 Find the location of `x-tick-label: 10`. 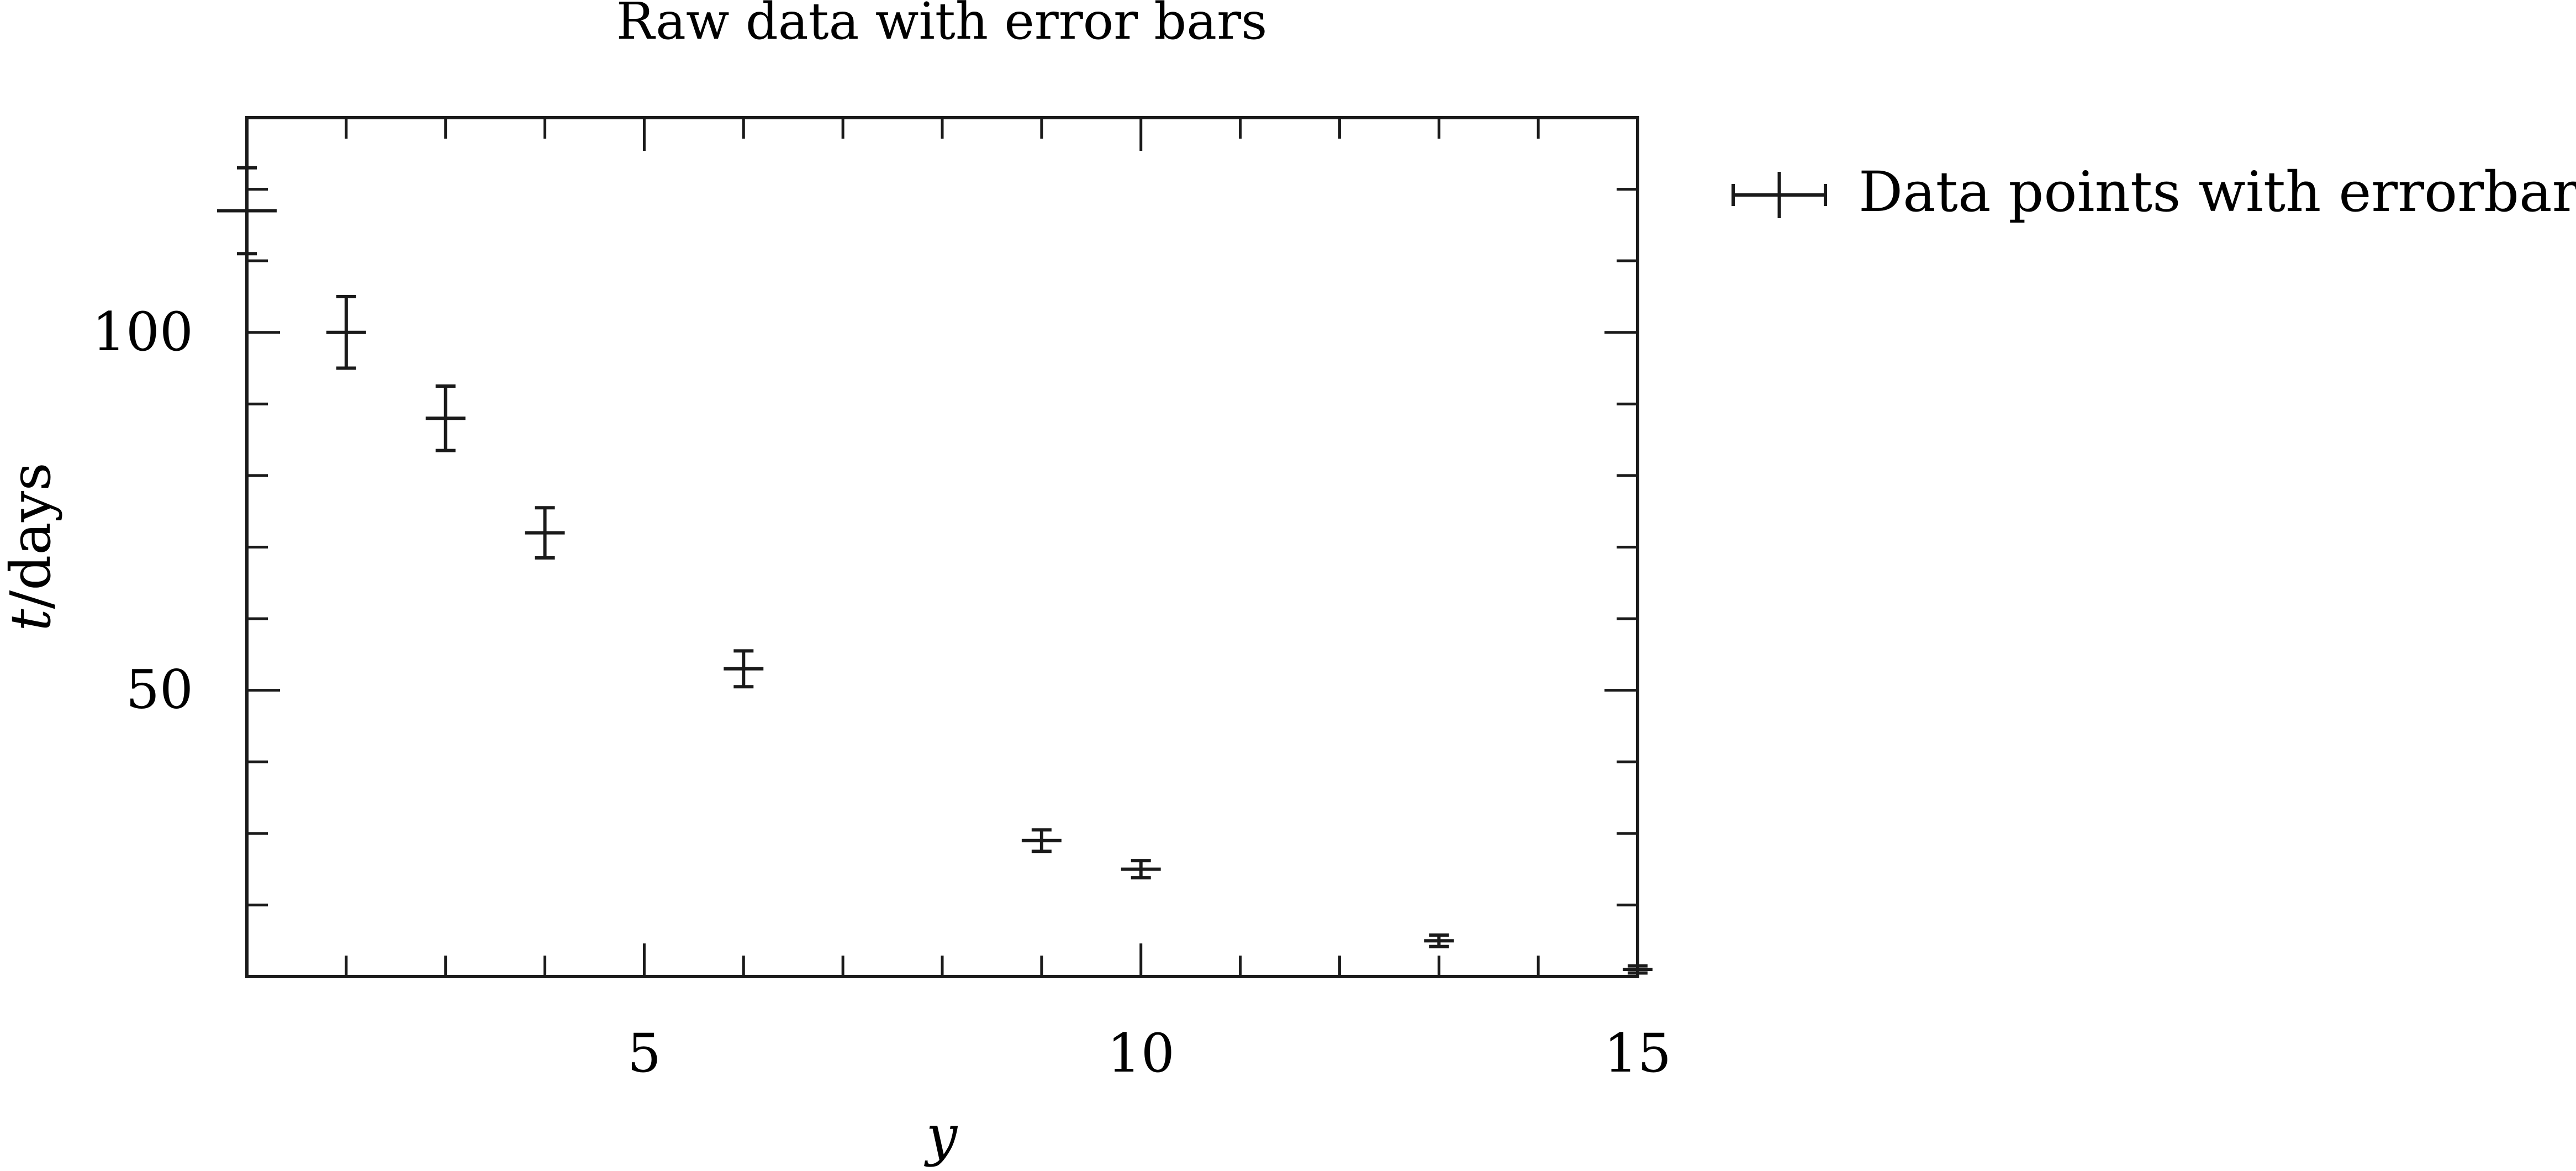

x-tick-label: 10 is located at coordinates (1141, 1053).